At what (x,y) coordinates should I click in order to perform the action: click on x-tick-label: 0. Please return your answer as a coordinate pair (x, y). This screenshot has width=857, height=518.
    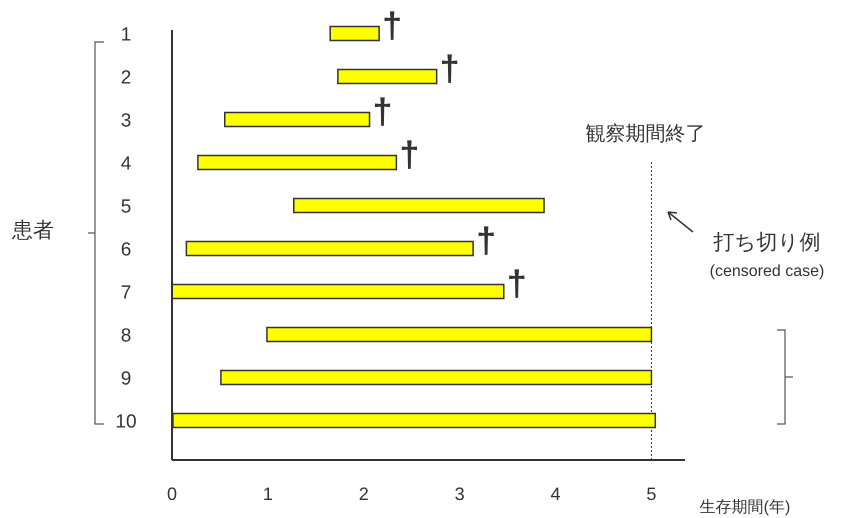
    Looking at the image, I should click on (172, 494).